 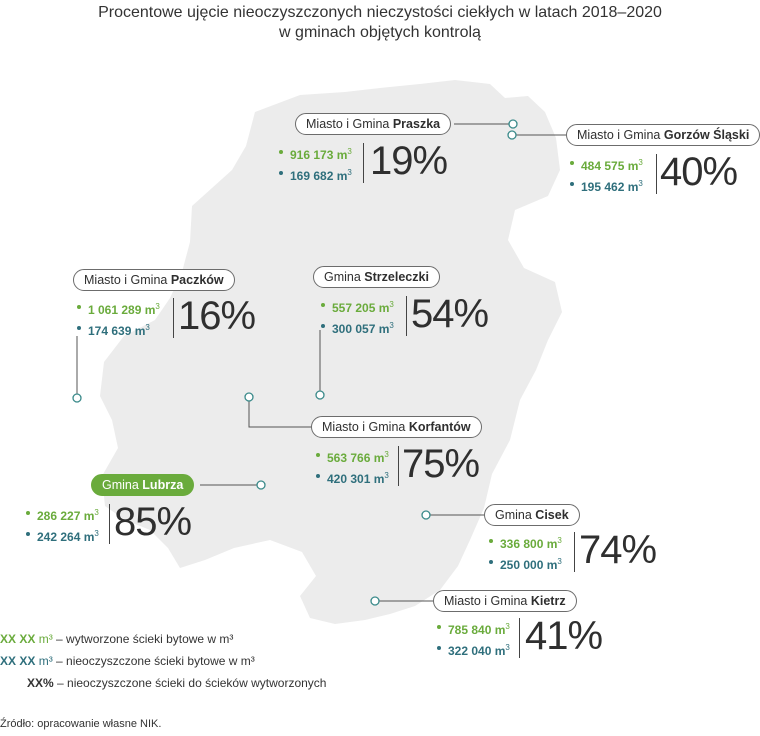 I want to click on label-lubrza: Gmina Lubrza, so click(x=143, y=485).